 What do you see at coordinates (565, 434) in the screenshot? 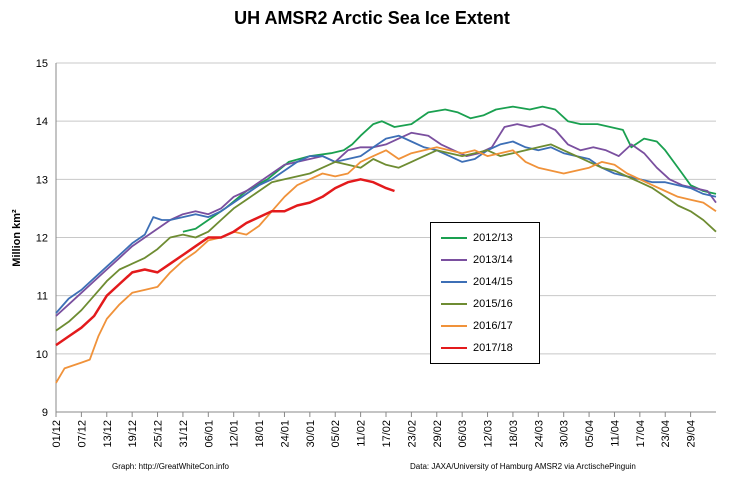
I see `x-tick-label: 30/03` at bounding box center [565, 434].